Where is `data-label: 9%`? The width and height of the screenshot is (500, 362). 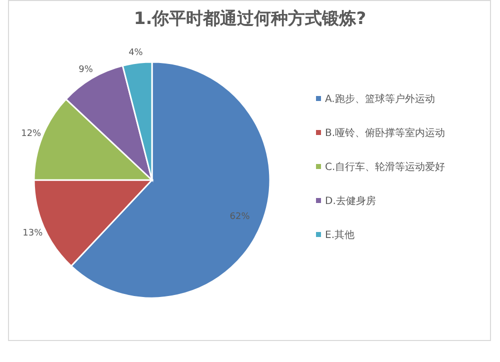 data-label: 9% is located at coordinates (86, 70).